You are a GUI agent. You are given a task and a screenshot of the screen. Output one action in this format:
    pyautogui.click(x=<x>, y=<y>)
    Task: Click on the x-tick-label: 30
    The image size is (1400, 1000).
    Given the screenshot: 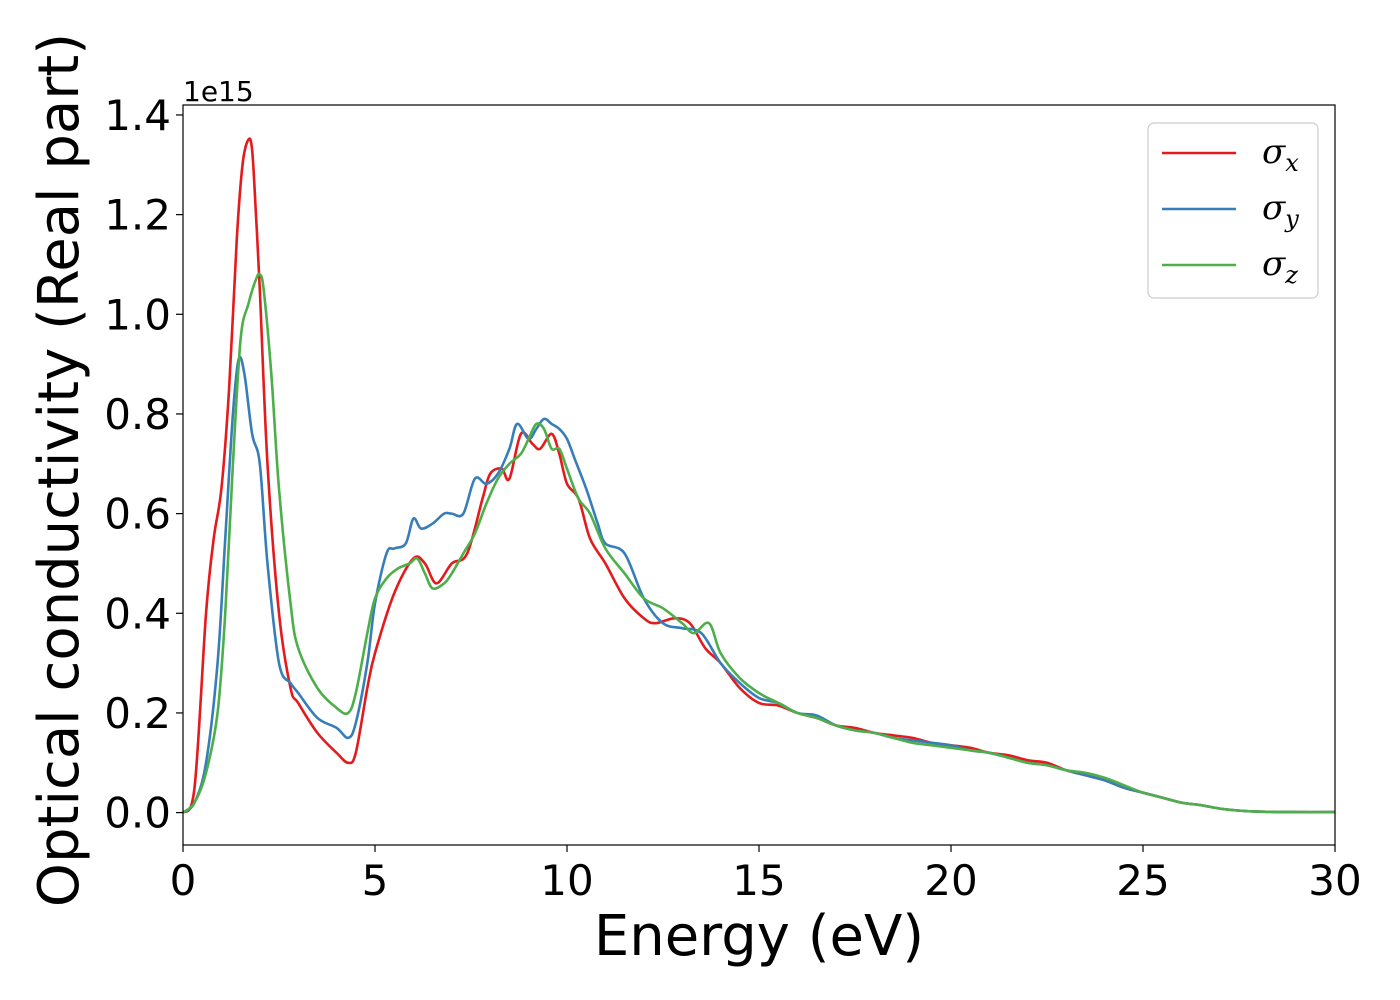 What is the action you would take?
    pyautogui.click(x=1334, y=880)
    